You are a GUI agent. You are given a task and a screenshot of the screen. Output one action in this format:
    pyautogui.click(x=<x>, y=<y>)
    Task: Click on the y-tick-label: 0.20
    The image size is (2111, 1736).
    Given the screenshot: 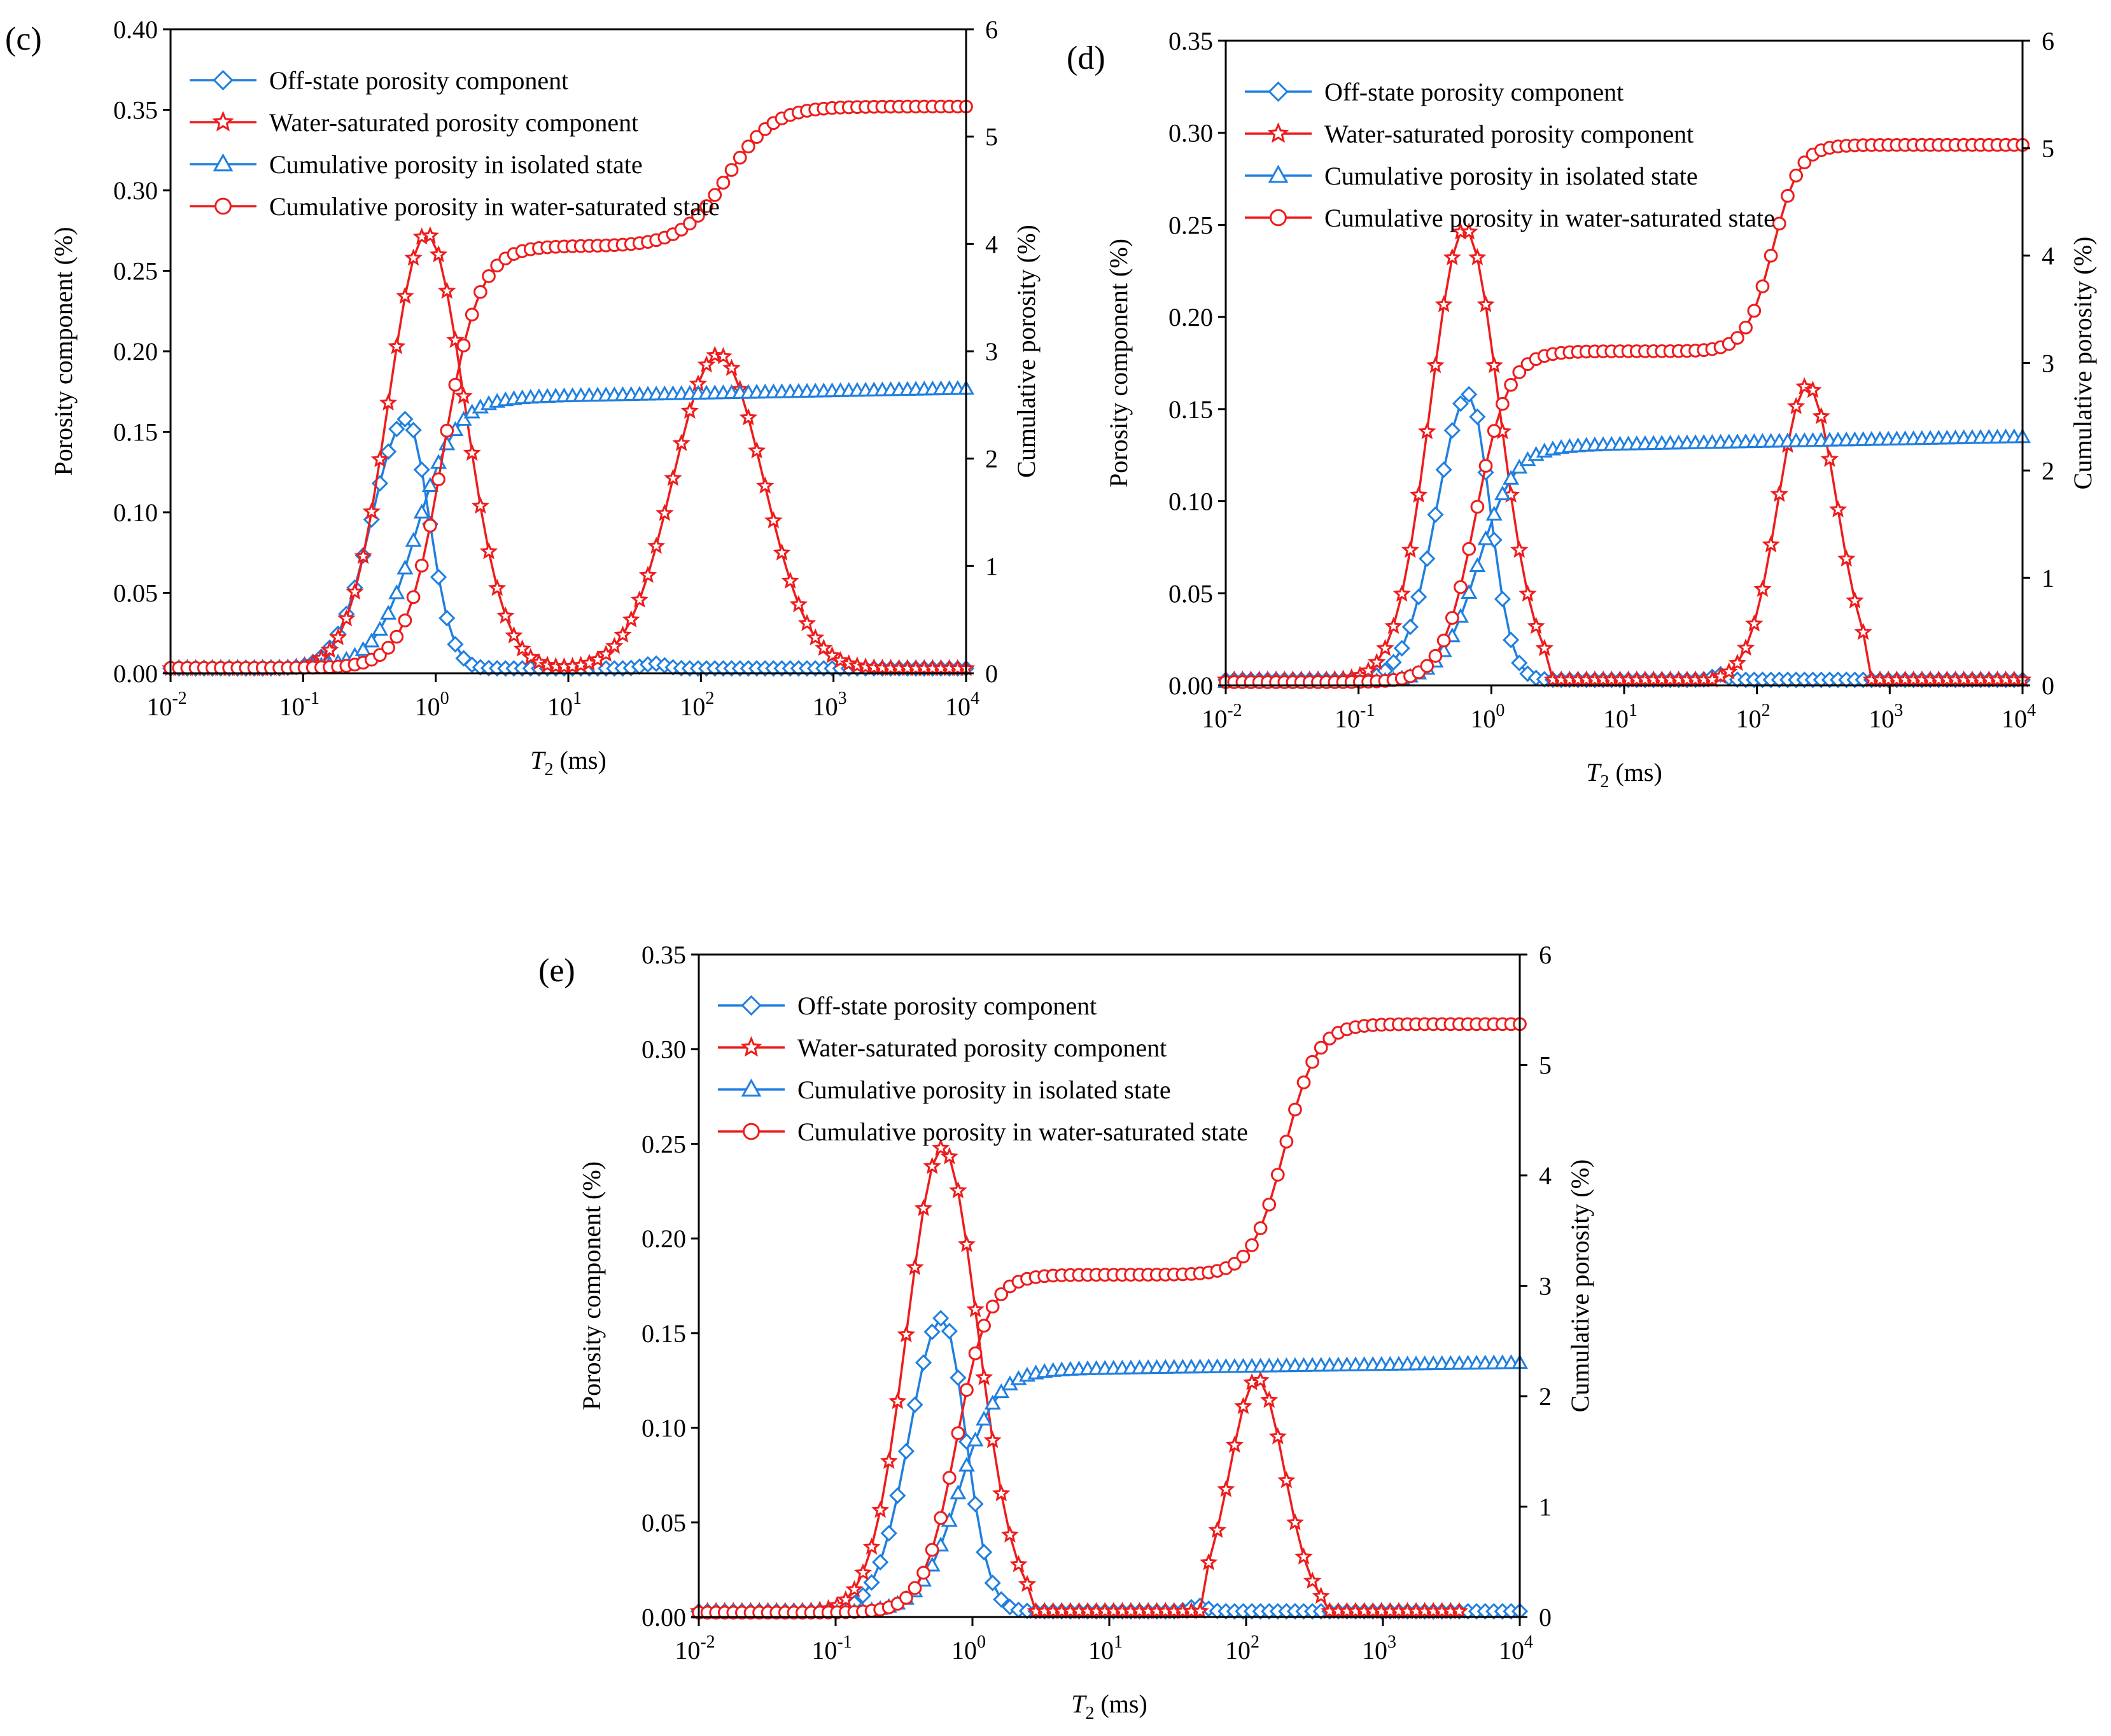 What is the action you would take?
    pyautogui.click(x=1190, y=317)
    